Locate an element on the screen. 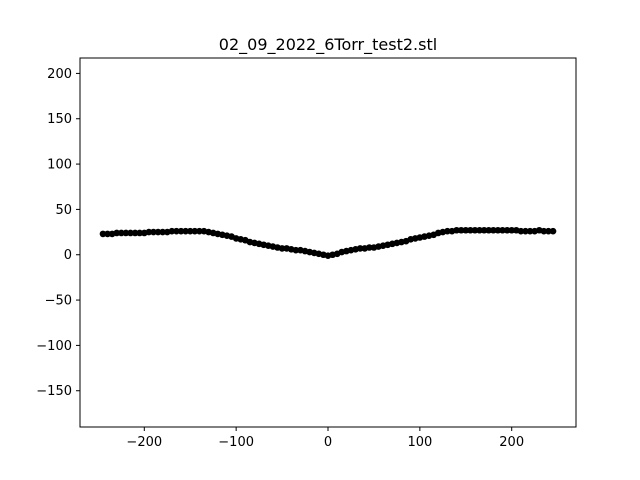  x-tick-label: 0 is located at coordinates (328, 442).